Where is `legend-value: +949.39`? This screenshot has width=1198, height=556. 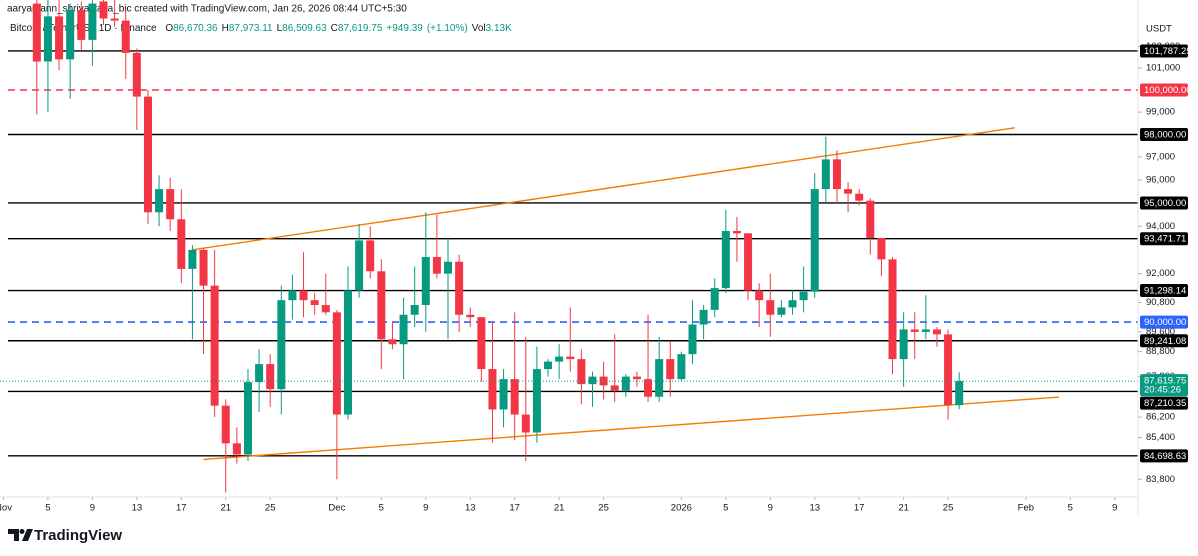
legend-value: +949.39 is located at coordinates (404, 28).